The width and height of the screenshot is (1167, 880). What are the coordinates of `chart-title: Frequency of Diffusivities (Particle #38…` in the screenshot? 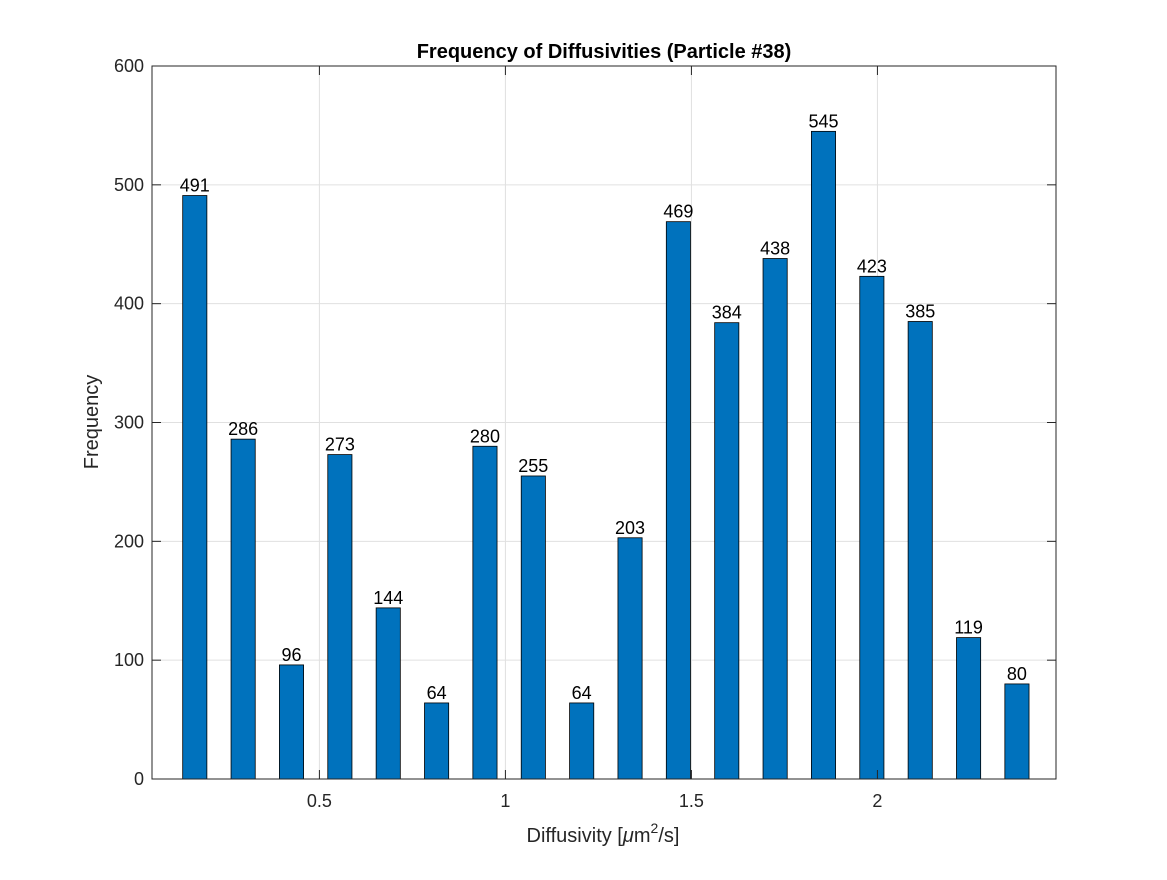 It's located at (604, 52).